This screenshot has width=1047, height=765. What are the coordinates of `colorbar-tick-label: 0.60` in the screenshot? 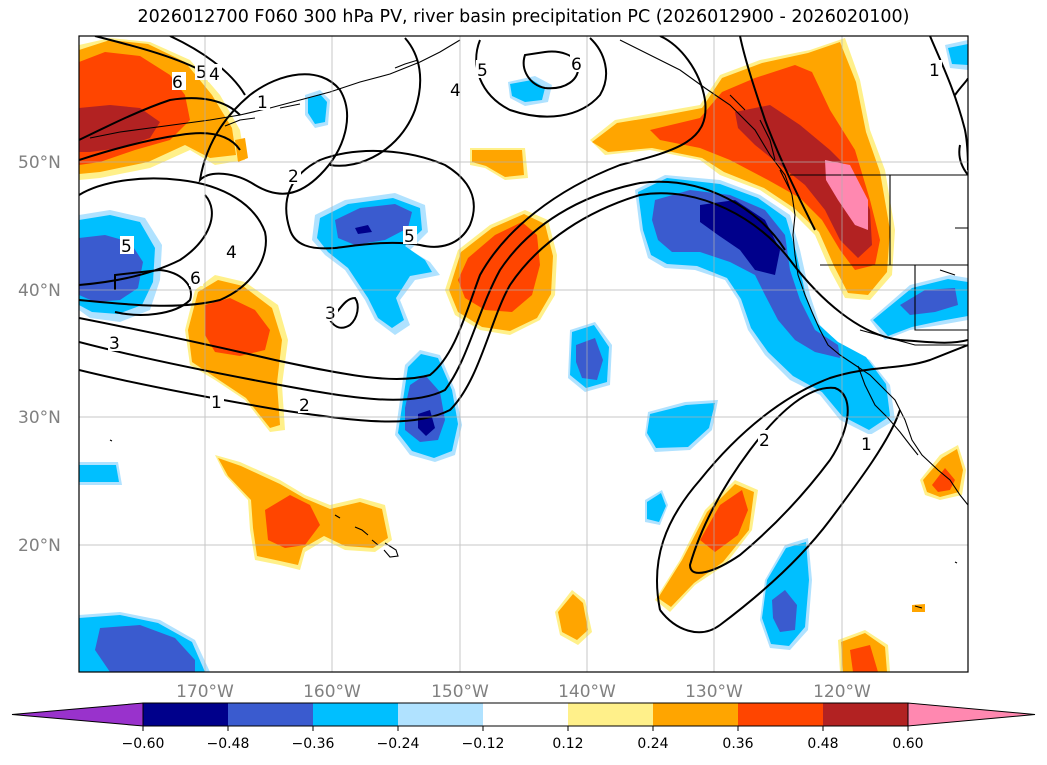 It's located at (907, 744).